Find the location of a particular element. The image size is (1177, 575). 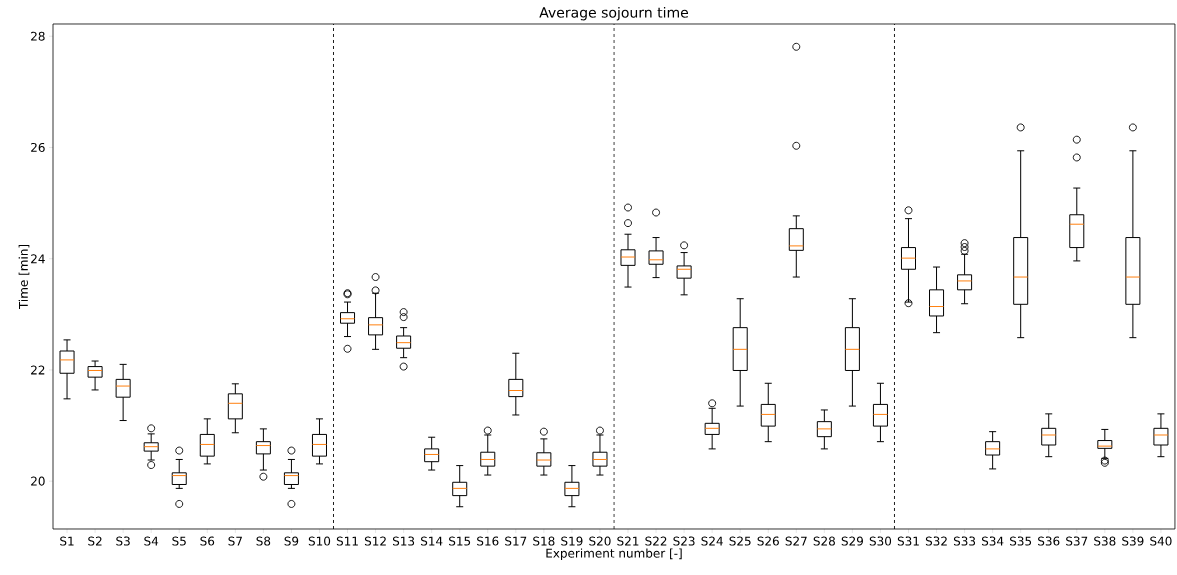

x-tick-label: S39 is located at coordinates (1133, 541).